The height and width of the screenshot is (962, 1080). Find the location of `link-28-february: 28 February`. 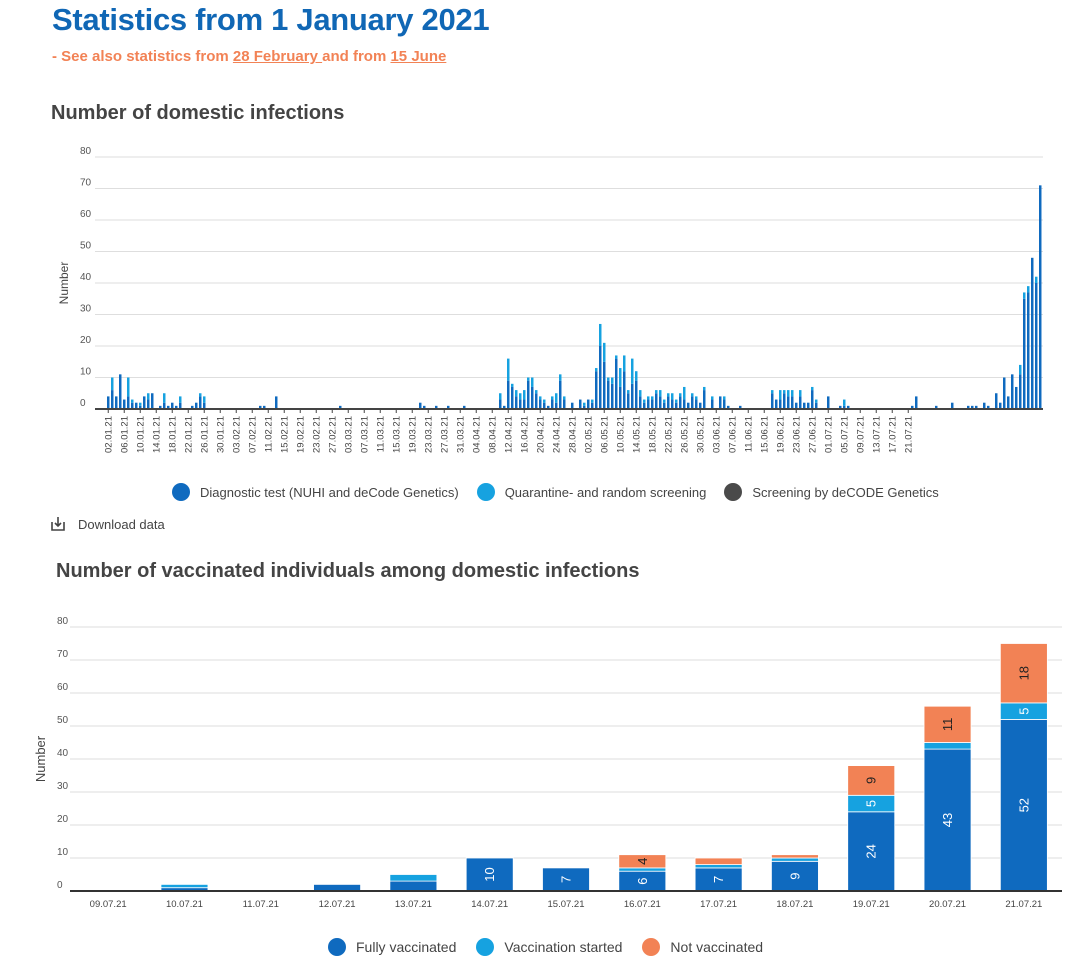

link-28-february: 28 February is located at coordinates (277, 56).